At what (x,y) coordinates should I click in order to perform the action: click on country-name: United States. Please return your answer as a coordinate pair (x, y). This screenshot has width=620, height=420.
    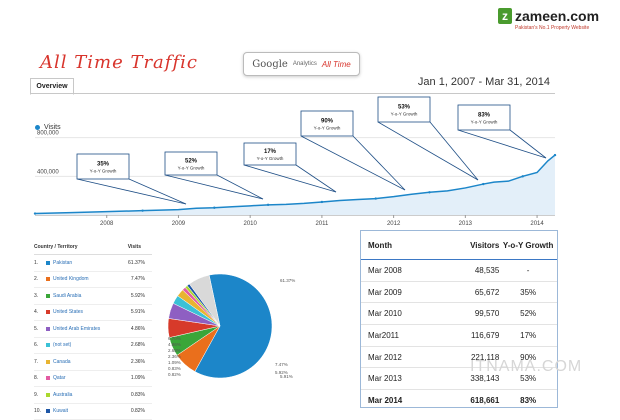
    Looking at the image, I should click on (83, 312).